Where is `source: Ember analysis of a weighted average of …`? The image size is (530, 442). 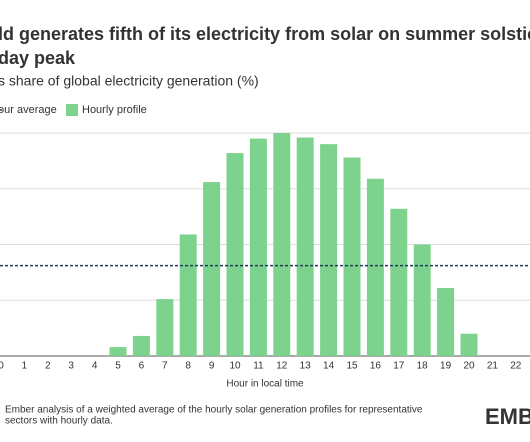 source: Ember analysis of a weighted average of … is located at coordinates (214, 410).